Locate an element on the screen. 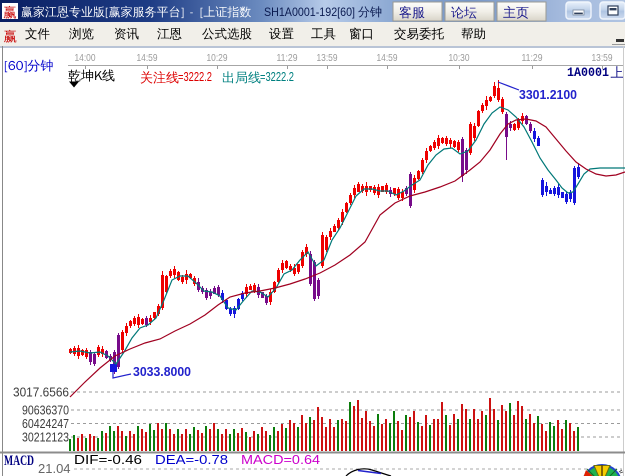  svg-text: 60424247 is located at coordinates (45, 424).